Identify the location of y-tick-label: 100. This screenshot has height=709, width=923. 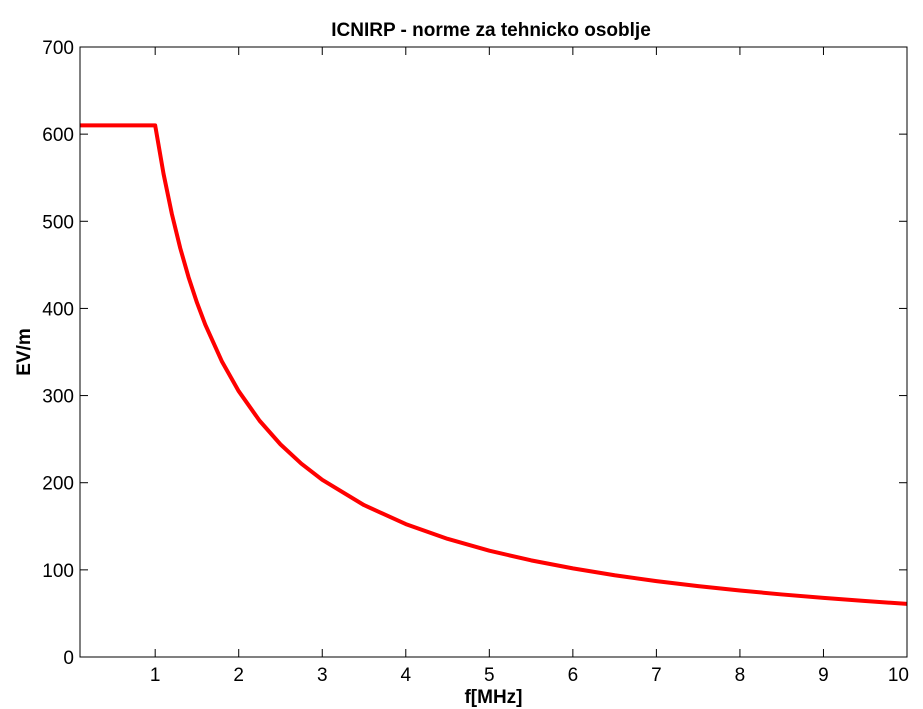
(58, 571).